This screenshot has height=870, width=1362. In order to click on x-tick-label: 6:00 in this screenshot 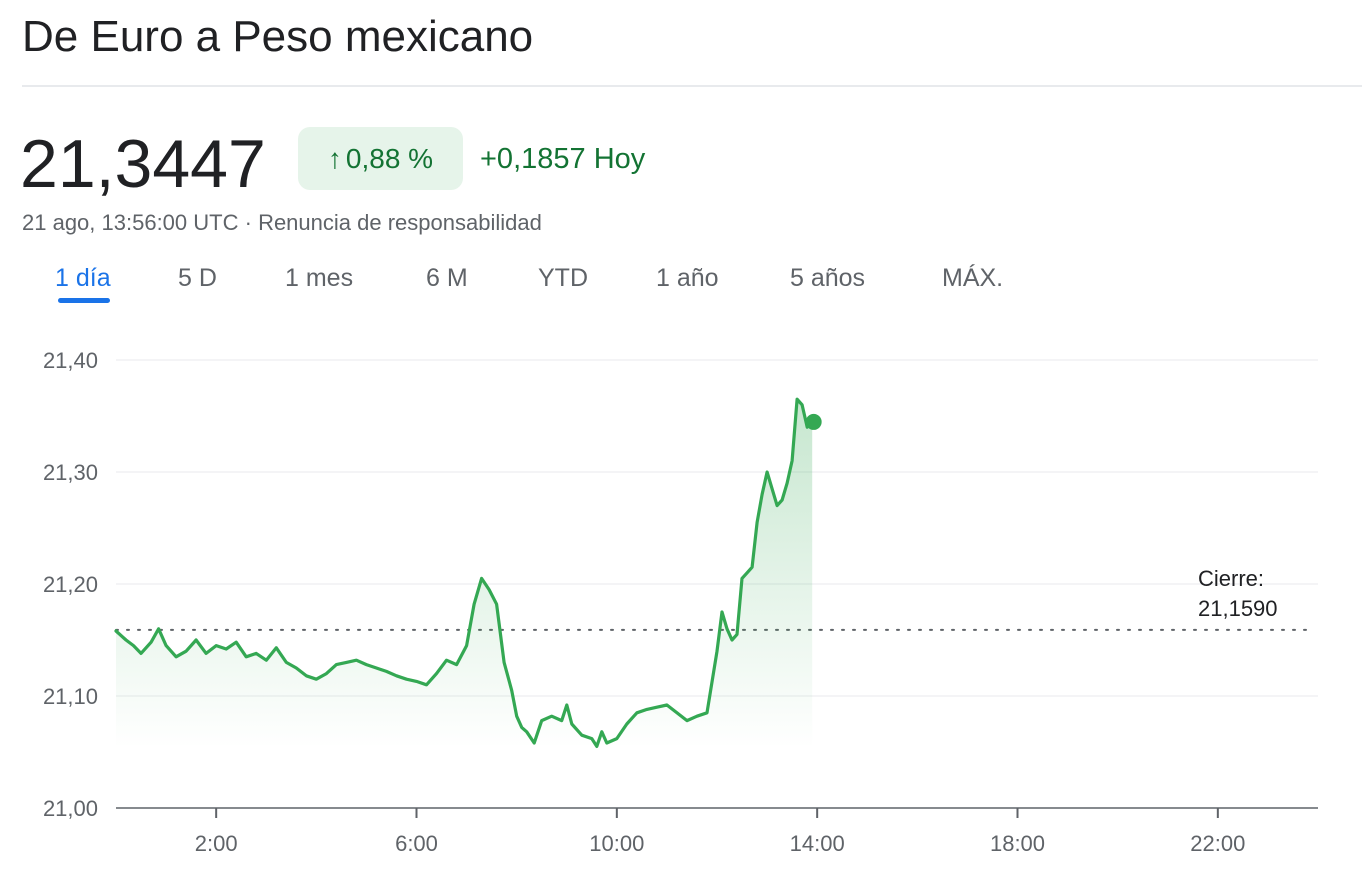, I will do `click(416, 843)`.